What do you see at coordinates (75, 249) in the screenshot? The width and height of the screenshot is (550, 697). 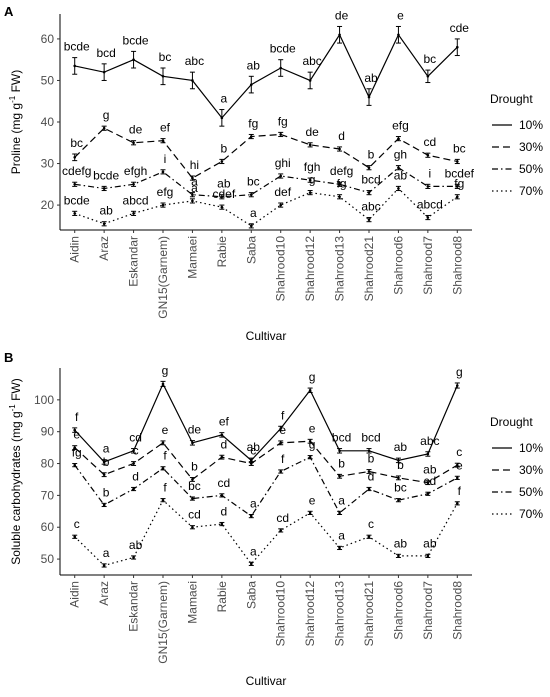 I see `x-tick-label: Aidin` at bounding box center [75, 249].